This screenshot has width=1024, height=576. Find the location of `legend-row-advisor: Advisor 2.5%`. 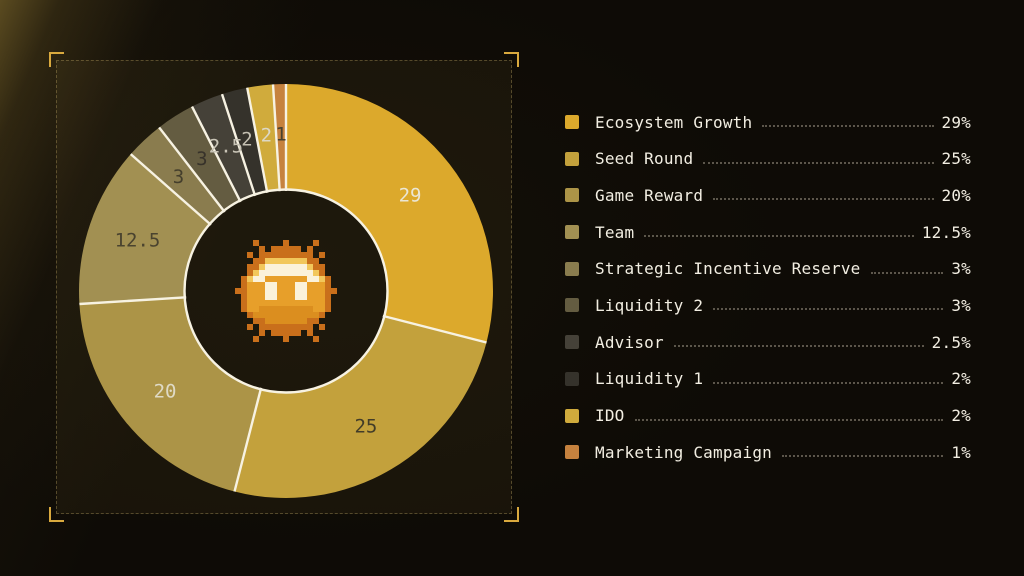

legend-row-advisor: Advisor 2.5% is located at coordinates (768, 342).